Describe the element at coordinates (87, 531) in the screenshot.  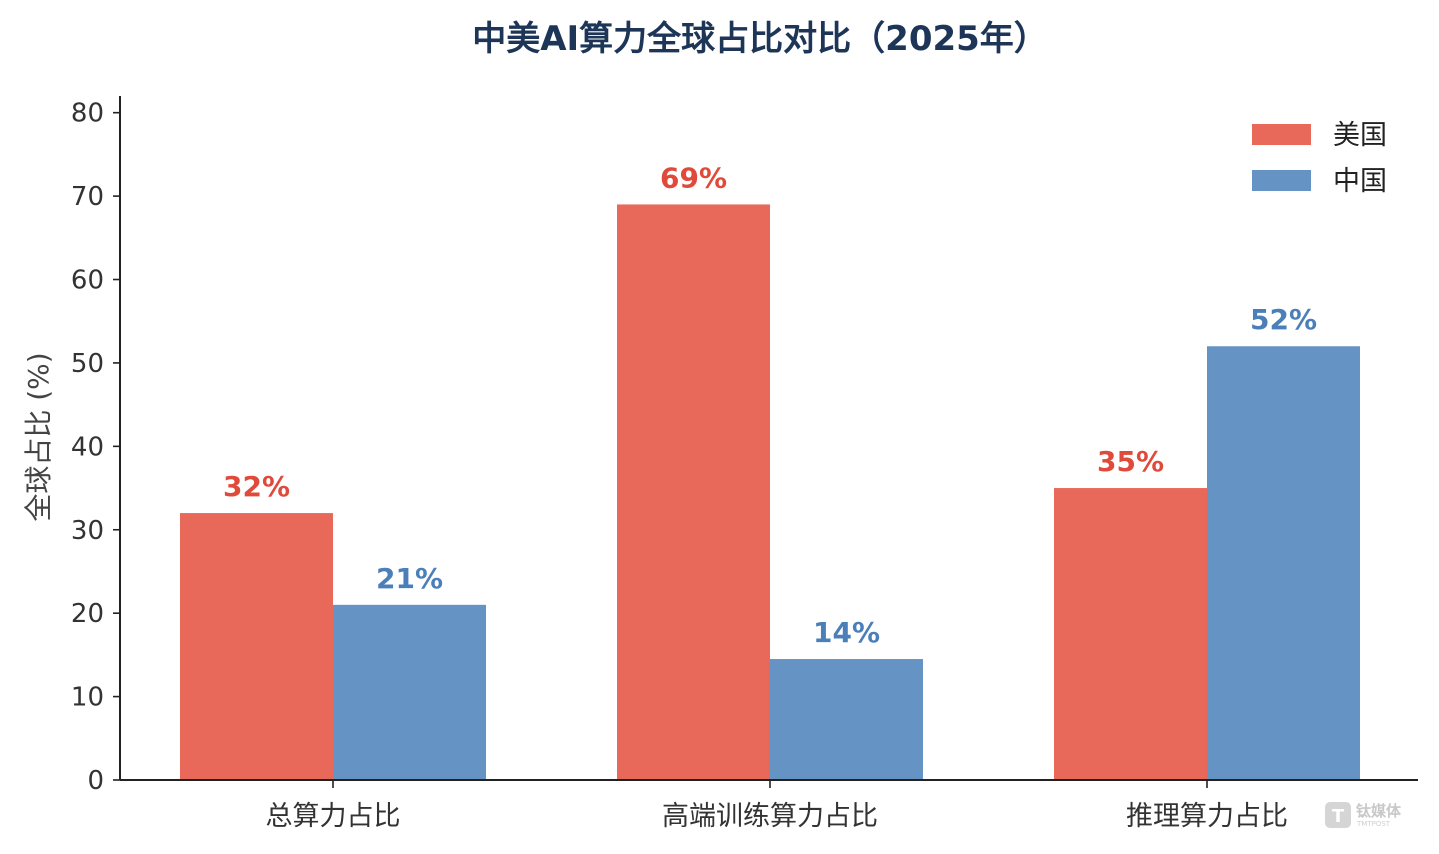
I see `y-tick-label: 30` at that location.